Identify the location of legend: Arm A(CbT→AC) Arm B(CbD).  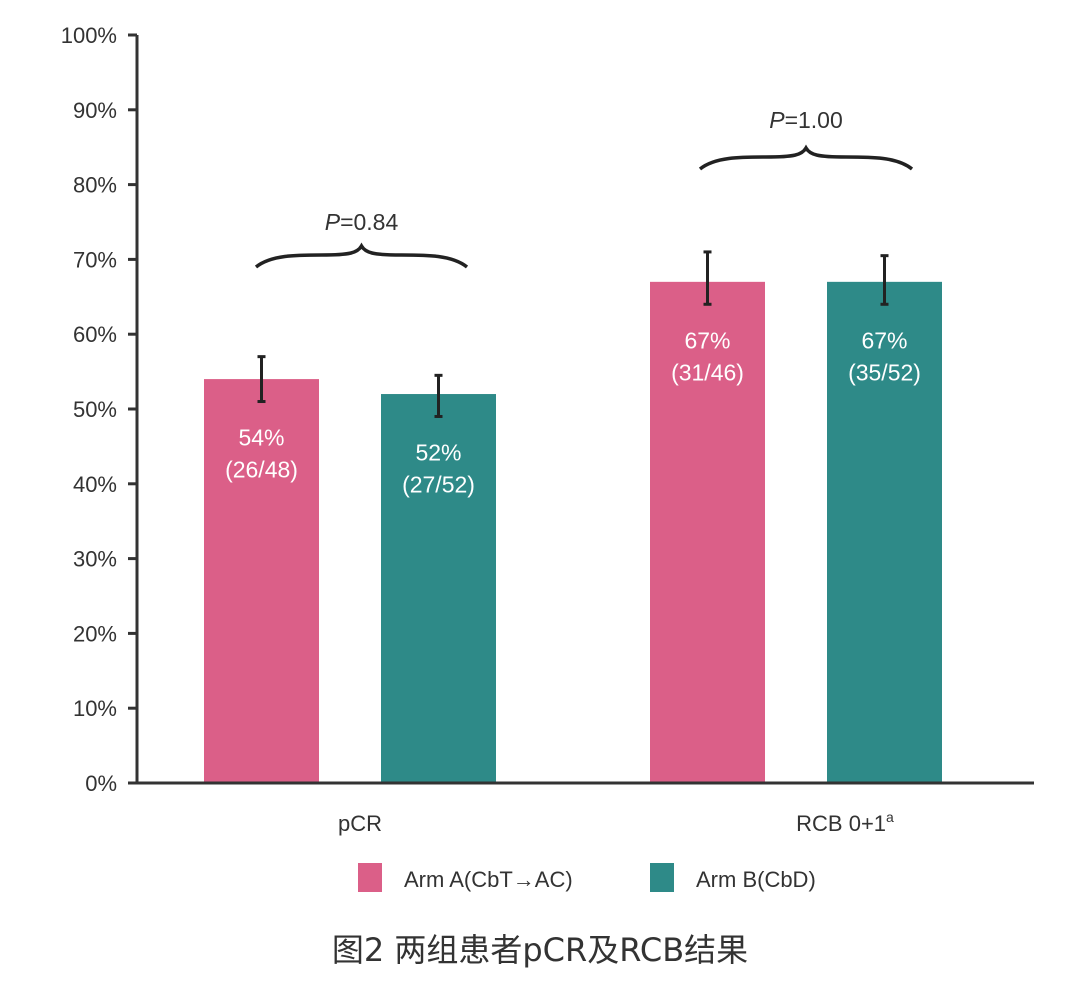
(587, 877).